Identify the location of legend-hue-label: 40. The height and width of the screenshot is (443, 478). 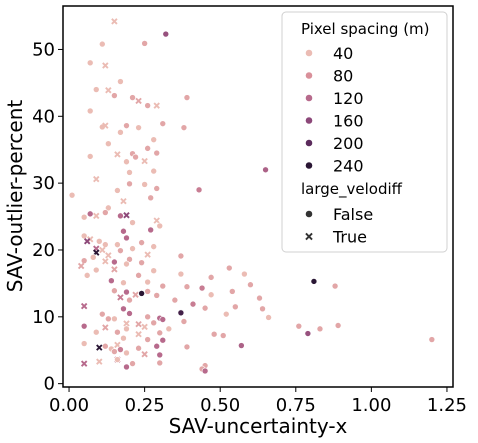
(343, 53).